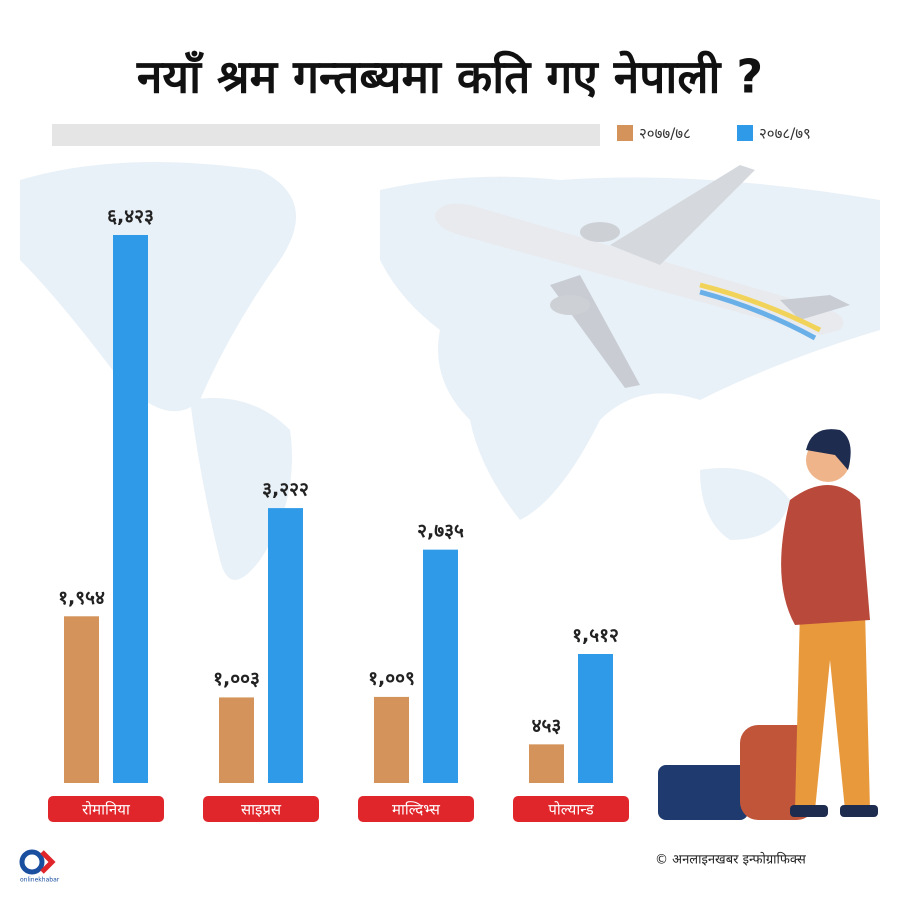 Image resolution: width=900 pixels, height=900 pixels. I want to click on chart-title: नयाँ श्रम गन्तब्यमा कति गए नेपाली ?, so click(449, 77).